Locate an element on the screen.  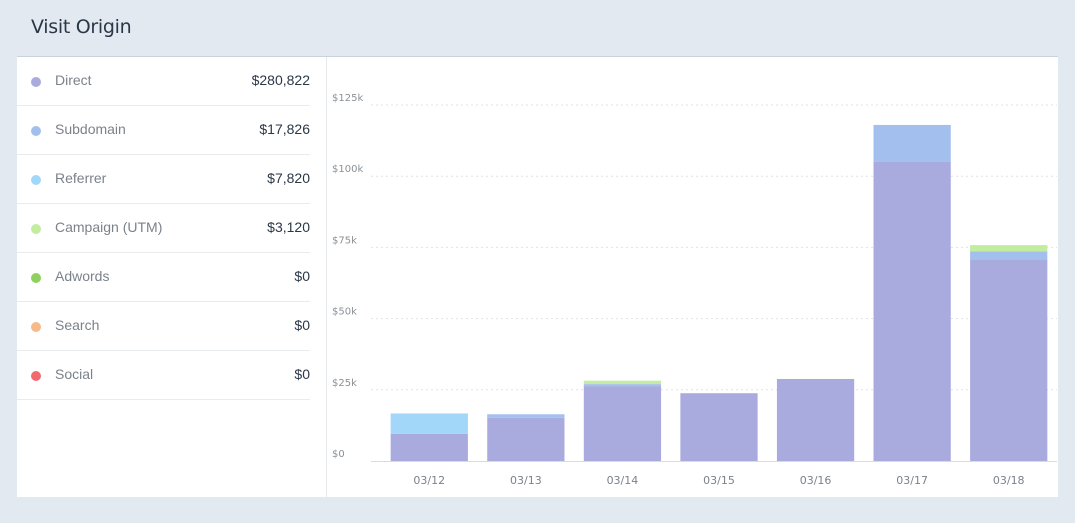
legend-item-subdomain: Subdomain $17,826 is located at coordinates (163, 130).